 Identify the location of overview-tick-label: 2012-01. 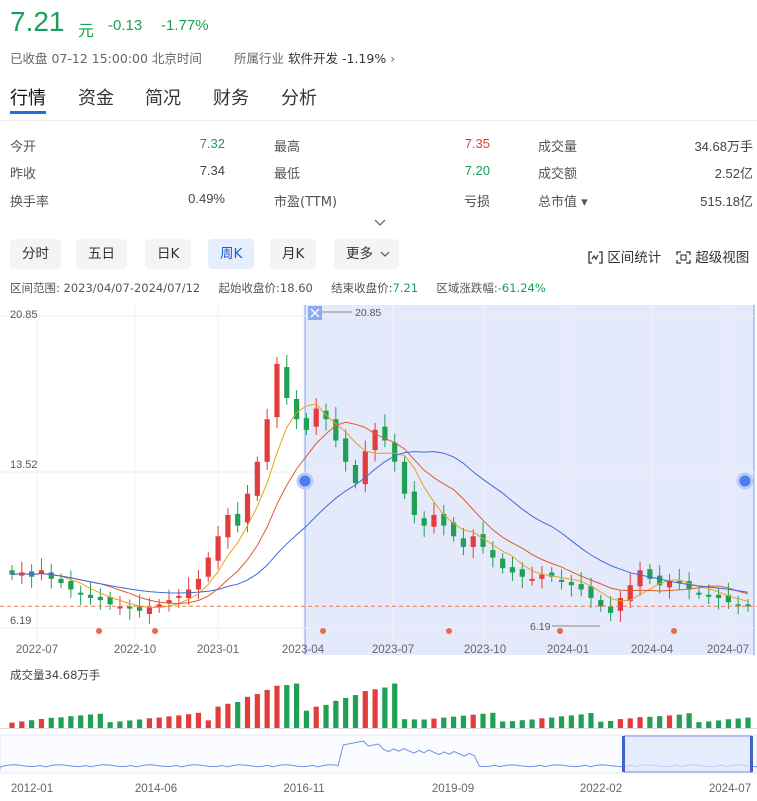
(32, 789).